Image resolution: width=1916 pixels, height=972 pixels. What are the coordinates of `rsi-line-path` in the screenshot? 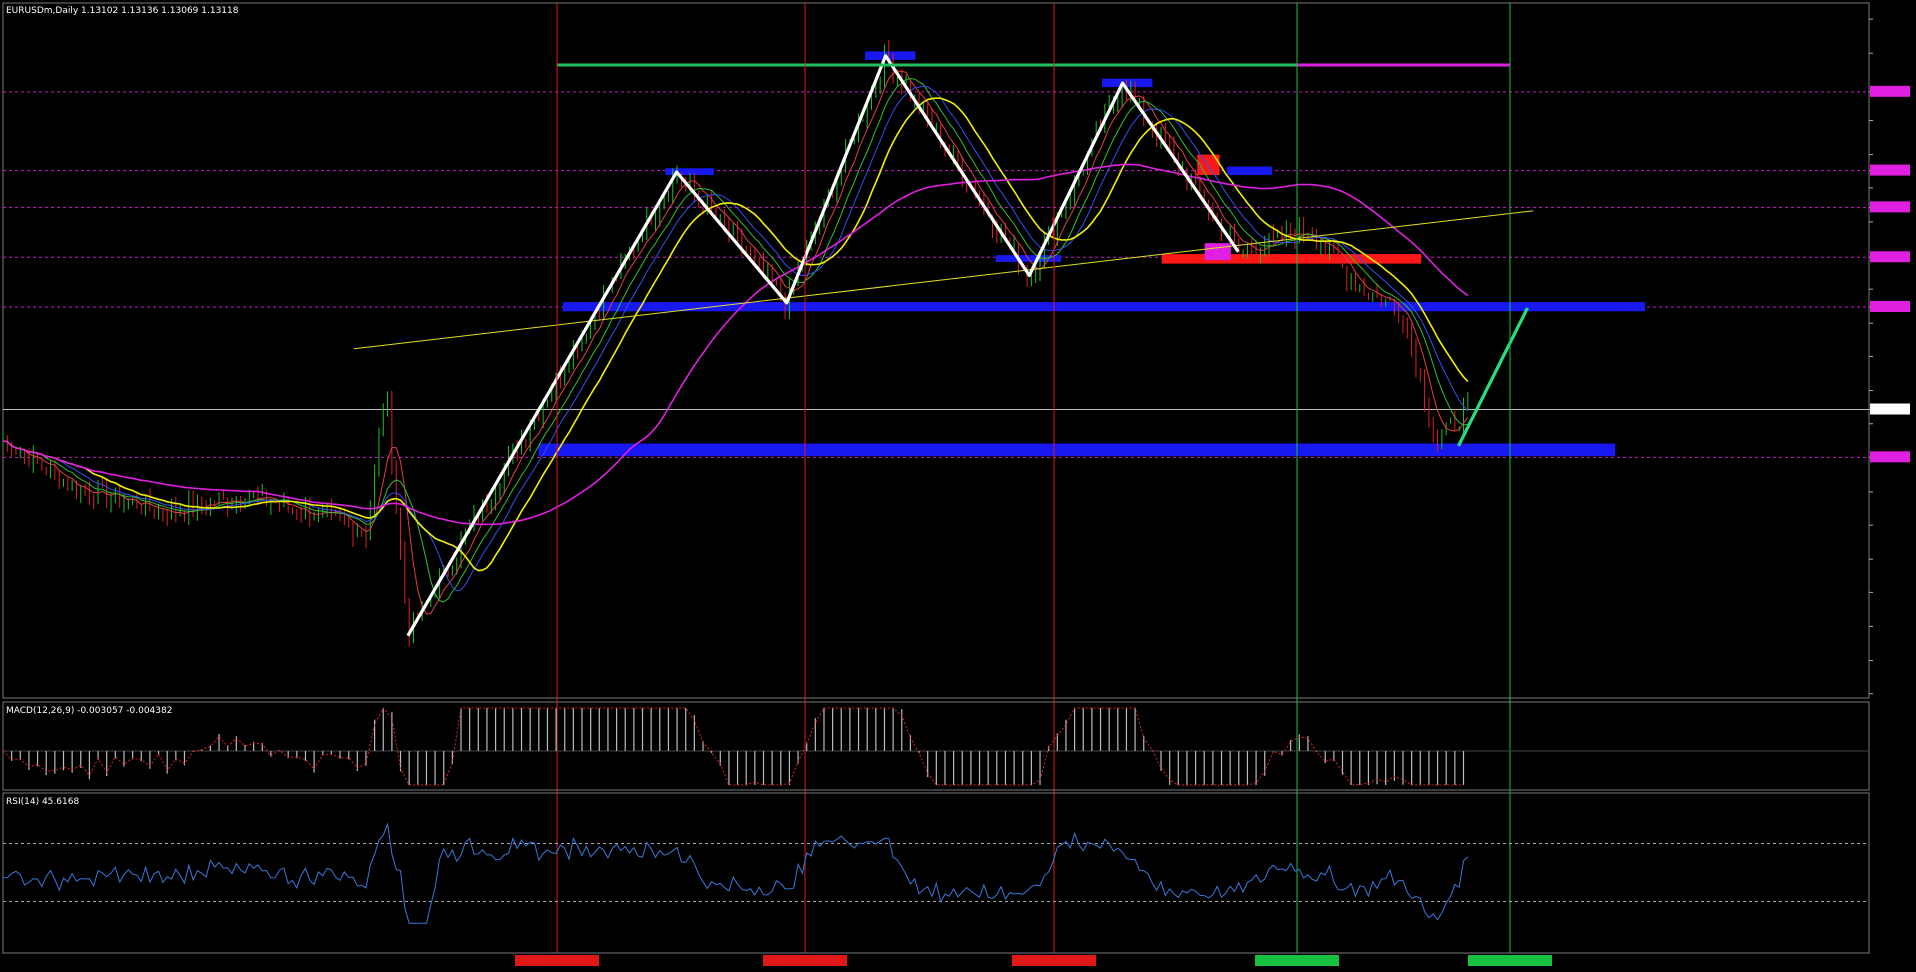 It's located at (735, 873).